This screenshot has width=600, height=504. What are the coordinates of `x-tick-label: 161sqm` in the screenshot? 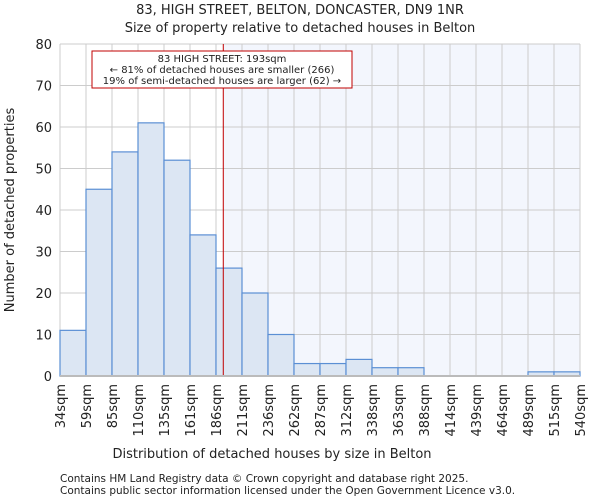 It's located at (191, 410).